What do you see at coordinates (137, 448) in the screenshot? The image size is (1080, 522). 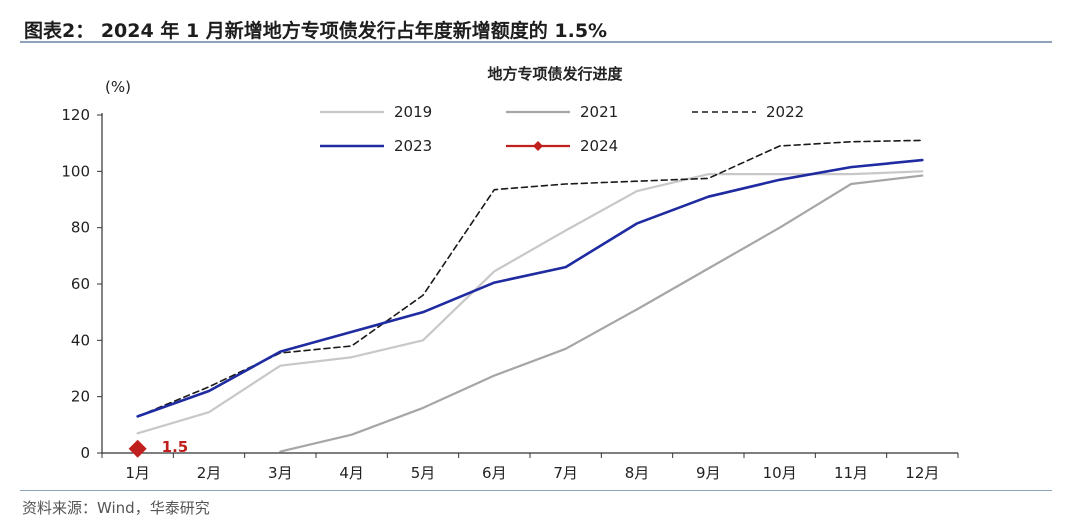 I see `series-point-2024` at bounding box center [137, 448].